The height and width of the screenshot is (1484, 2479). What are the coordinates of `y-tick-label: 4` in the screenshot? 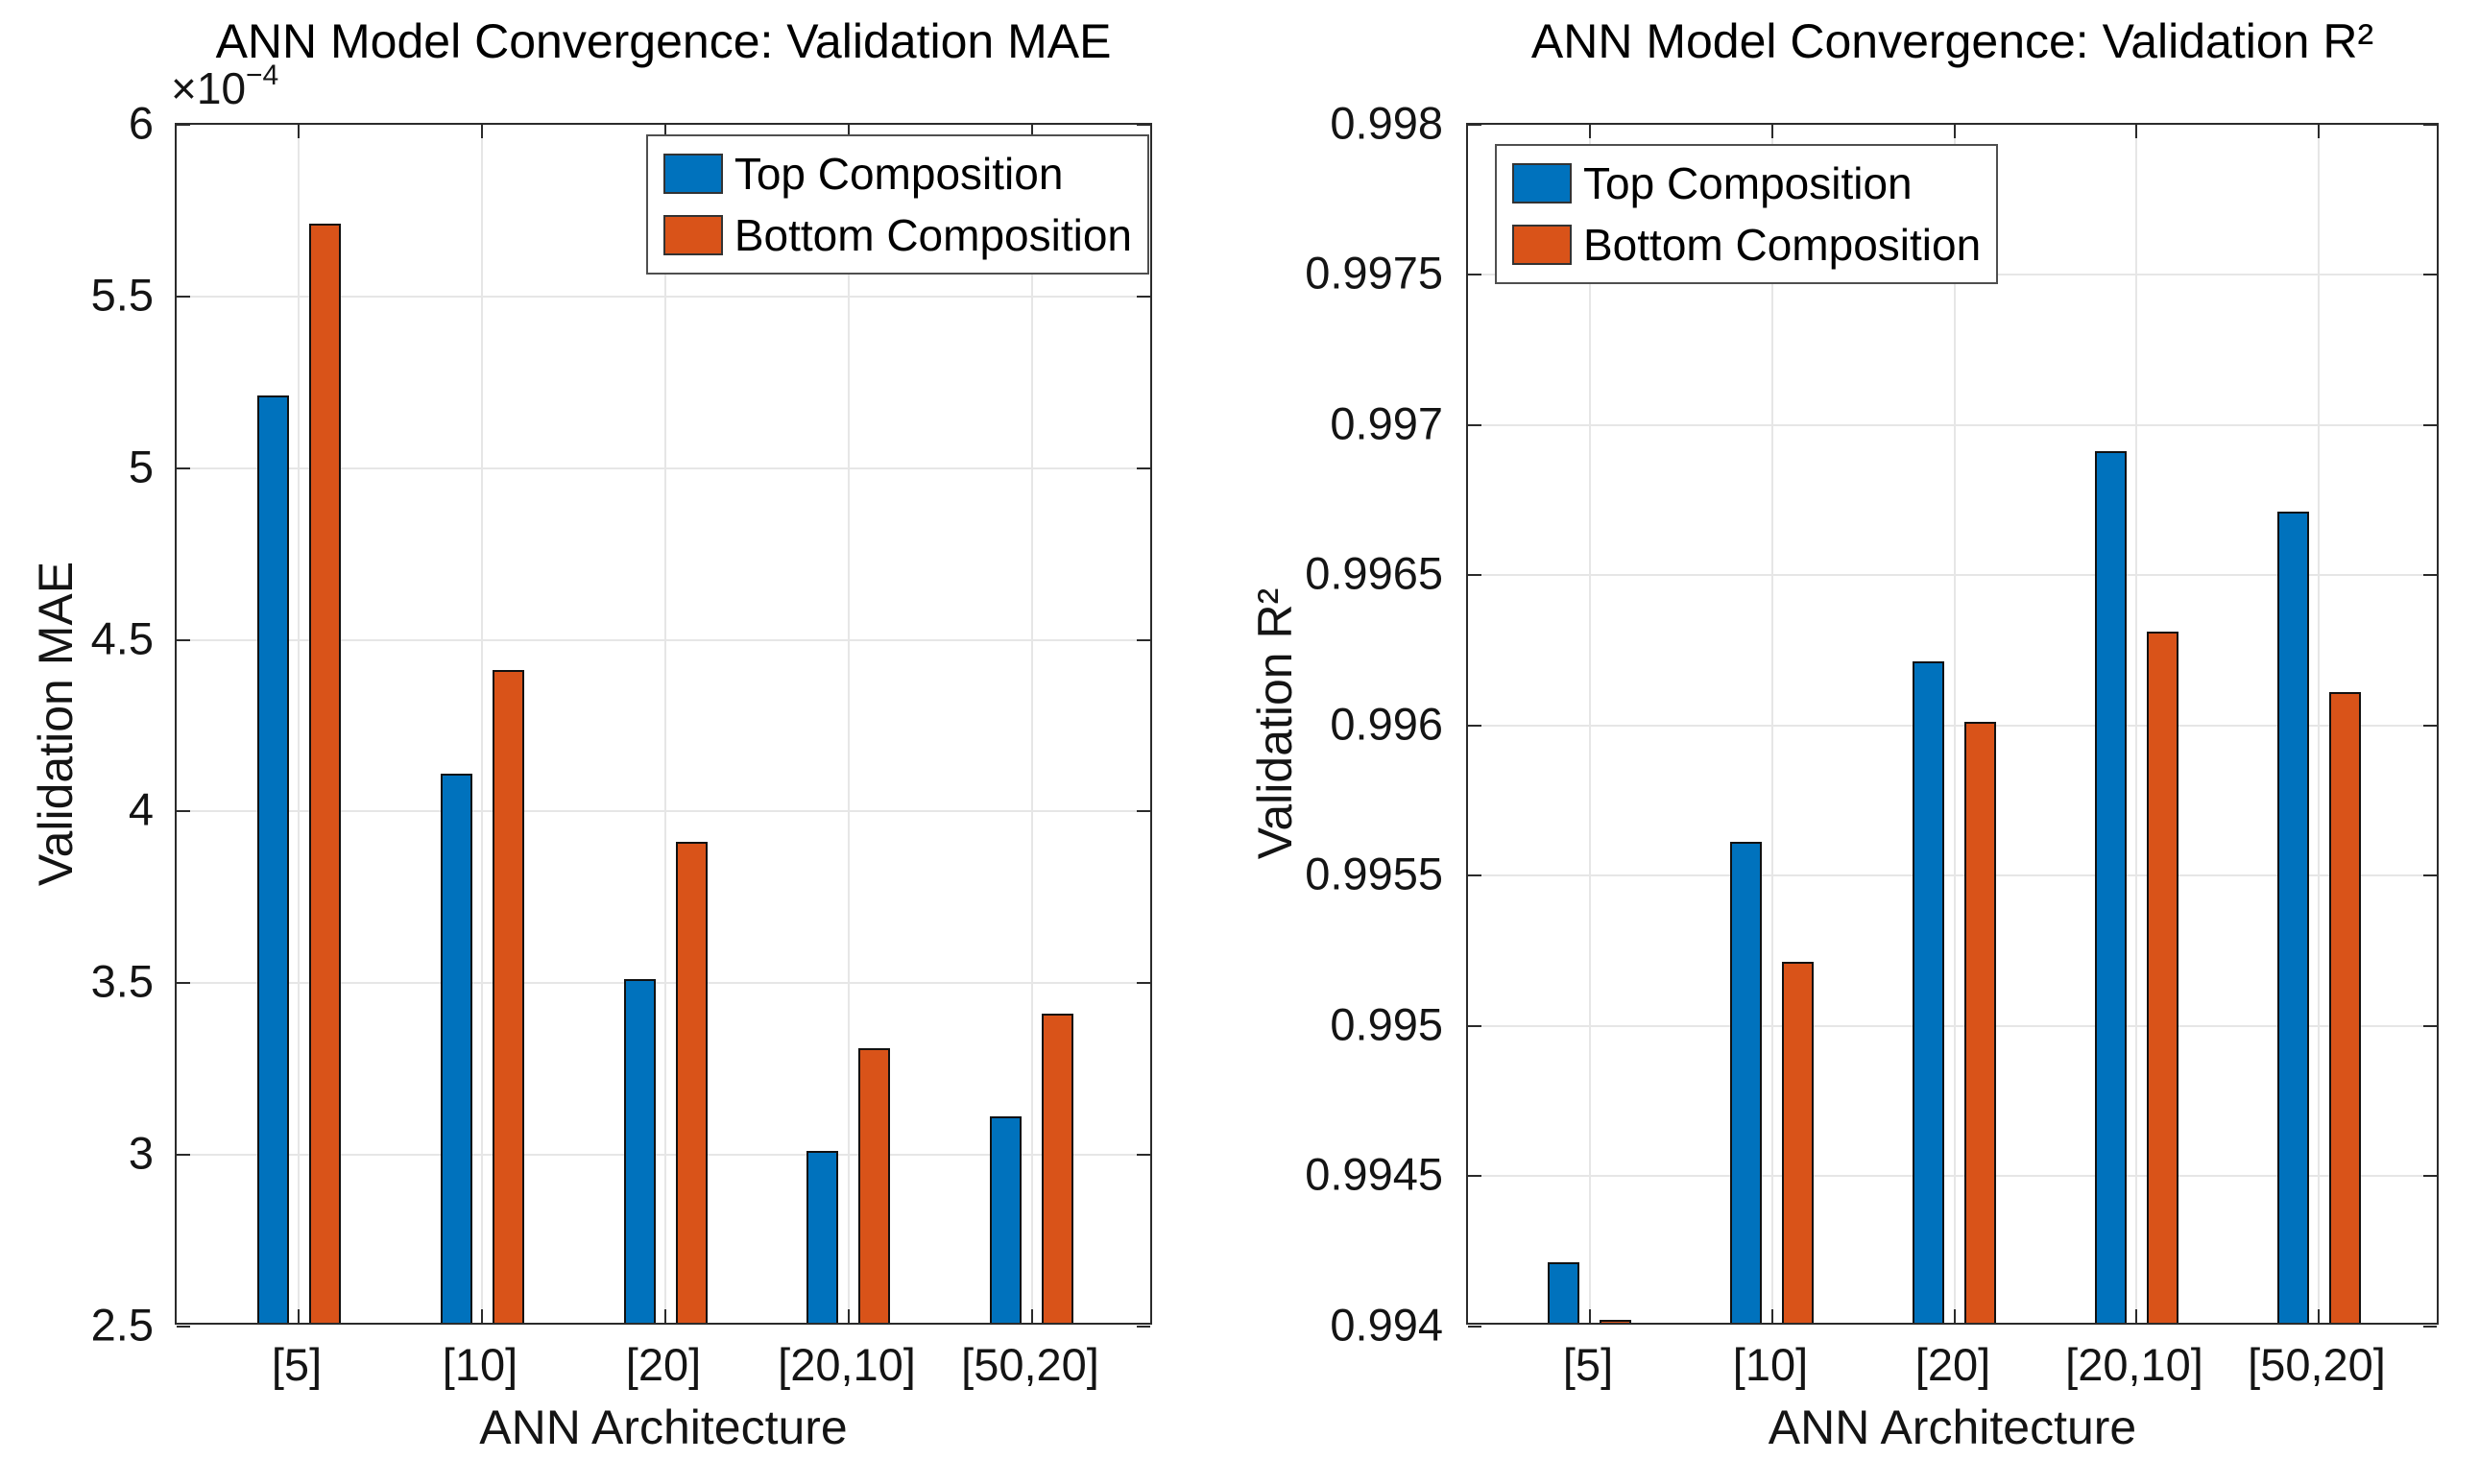 It's located at (141, 809).